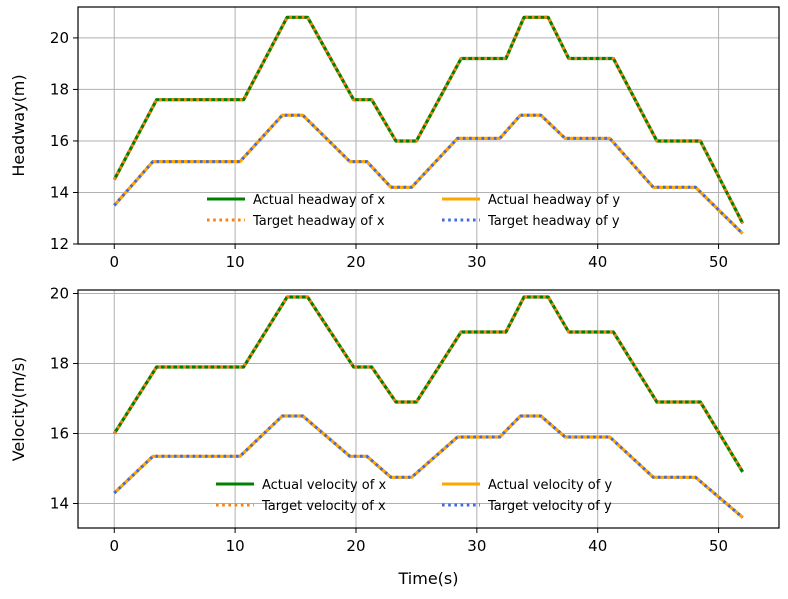  Describe the element at coordinates (59, 244) in the screenshot. I see `y-tick-label: 12` at that location.